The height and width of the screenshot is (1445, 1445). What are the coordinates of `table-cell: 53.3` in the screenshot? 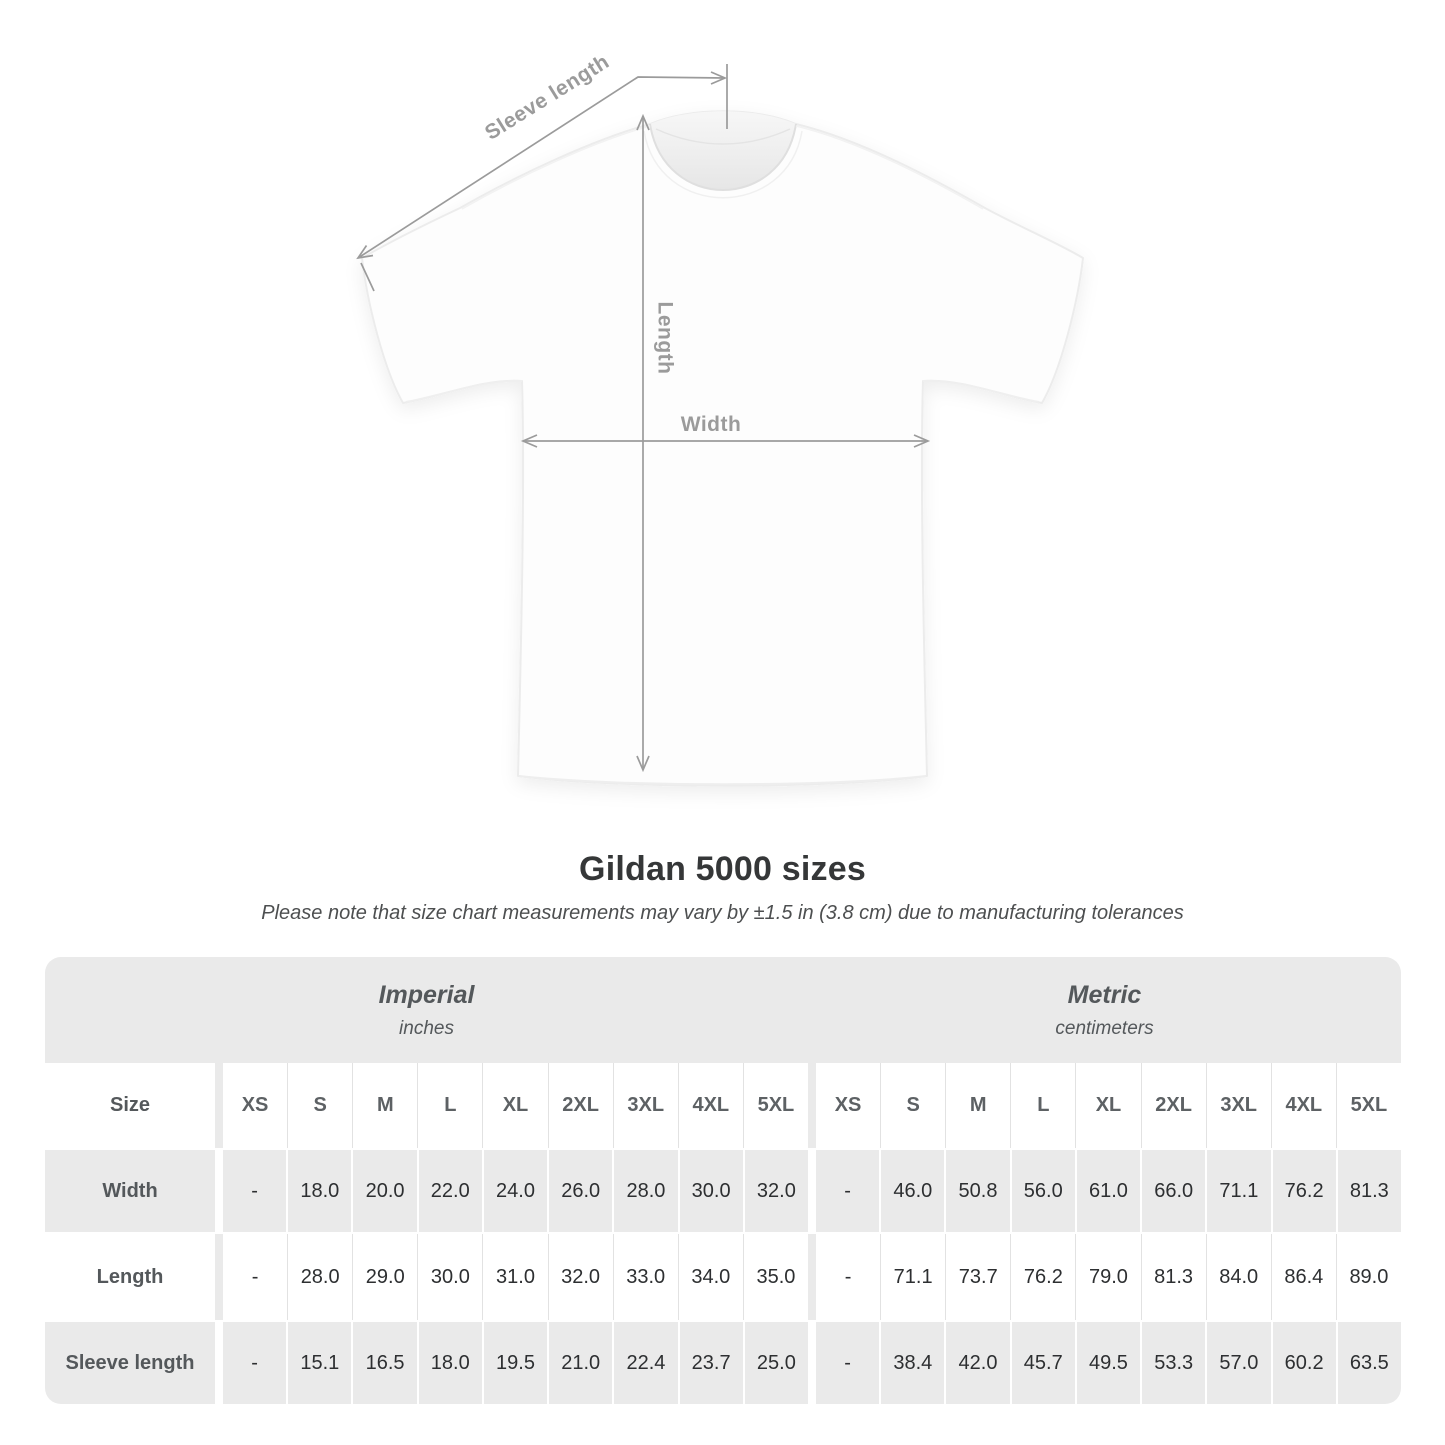 It's located at (1173, 1363).